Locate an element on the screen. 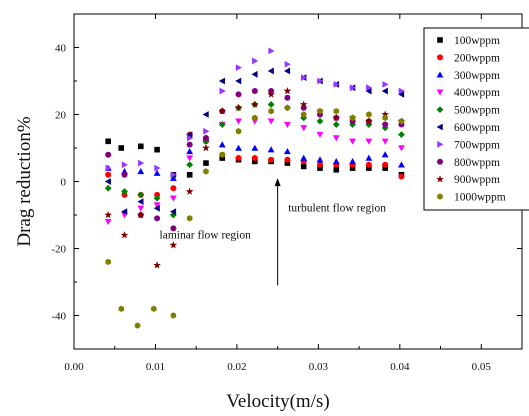  legend-label: 200wppm is located at coordinates (477, 58).